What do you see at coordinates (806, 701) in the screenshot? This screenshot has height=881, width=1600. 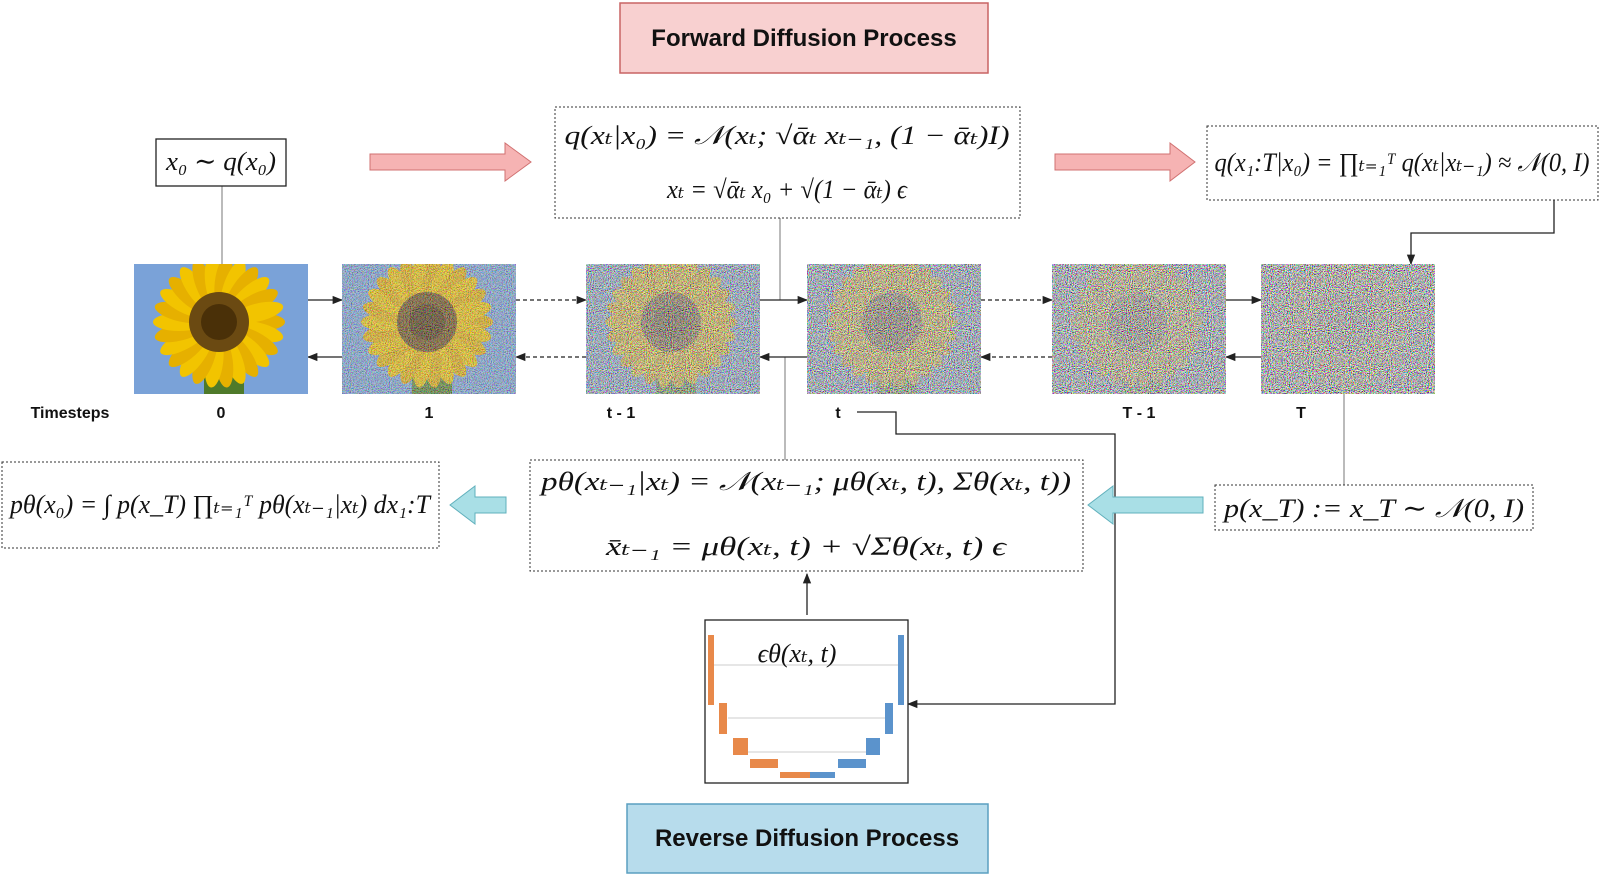 I see `network: ϵθ(xₜ, t)` at bounding box center [806, 701].